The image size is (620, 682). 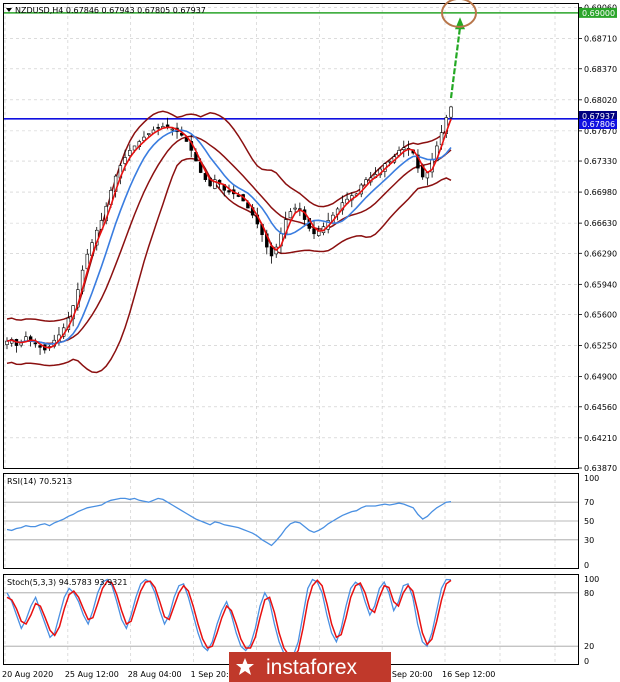 I want to click on rsi-line, so click(x=229, y=522).